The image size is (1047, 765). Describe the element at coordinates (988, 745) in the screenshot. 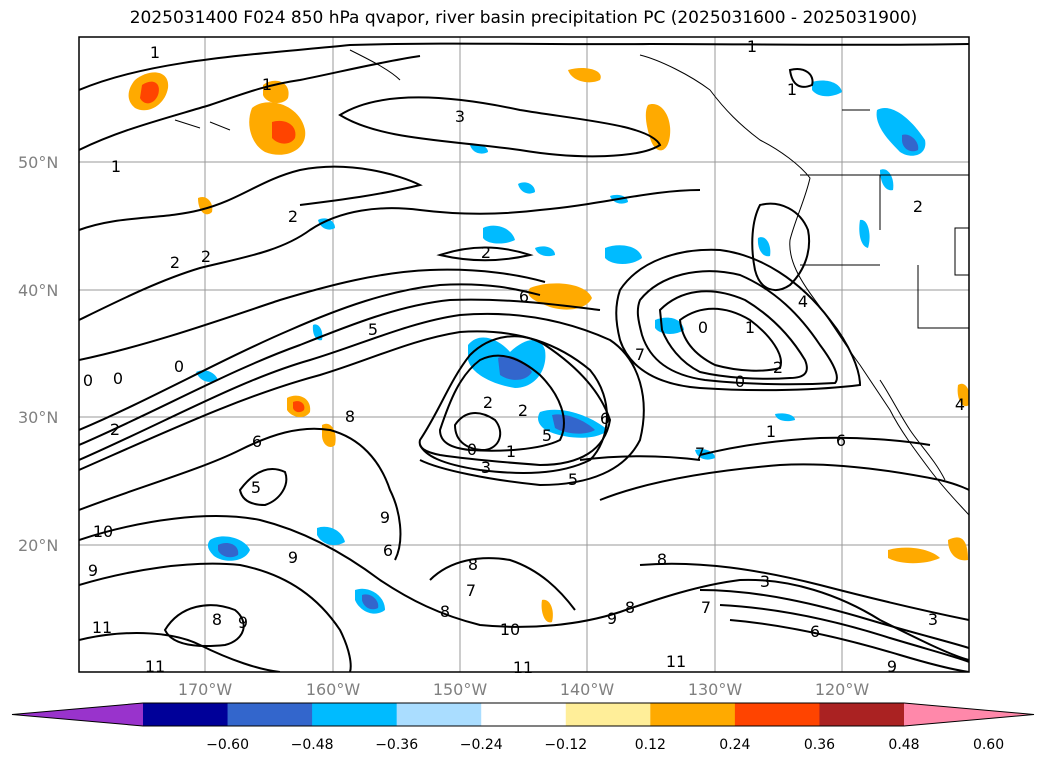

I see `colorbar-tick-label: 0.60` at that location.